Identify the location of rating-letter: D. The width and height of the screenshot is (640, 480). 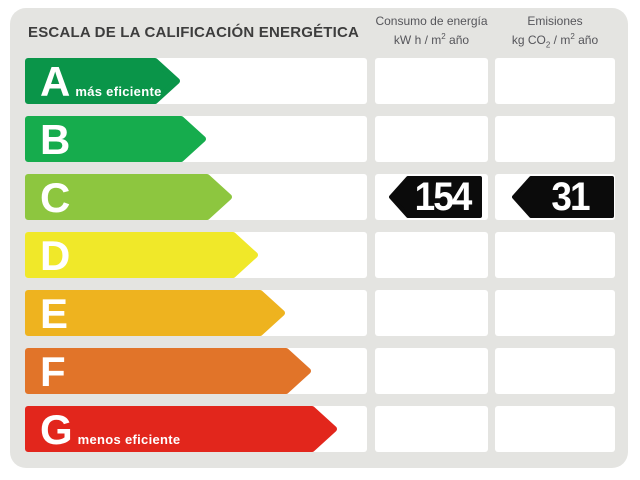
(55, 255).